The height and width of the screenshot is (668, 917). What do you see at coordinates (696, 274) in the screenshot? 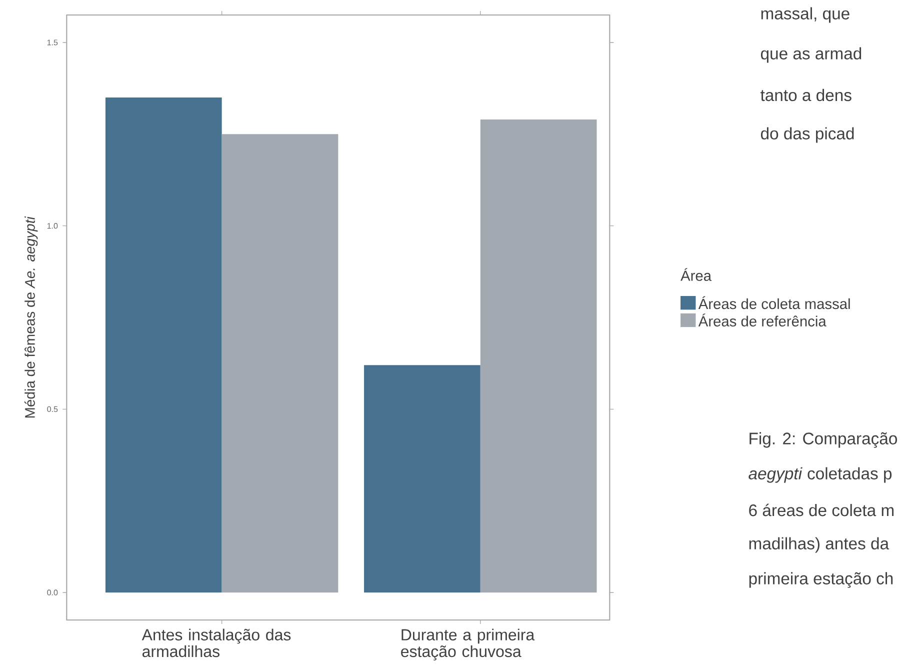
I see `legend-title: Área` at bounding box center [696, 274].